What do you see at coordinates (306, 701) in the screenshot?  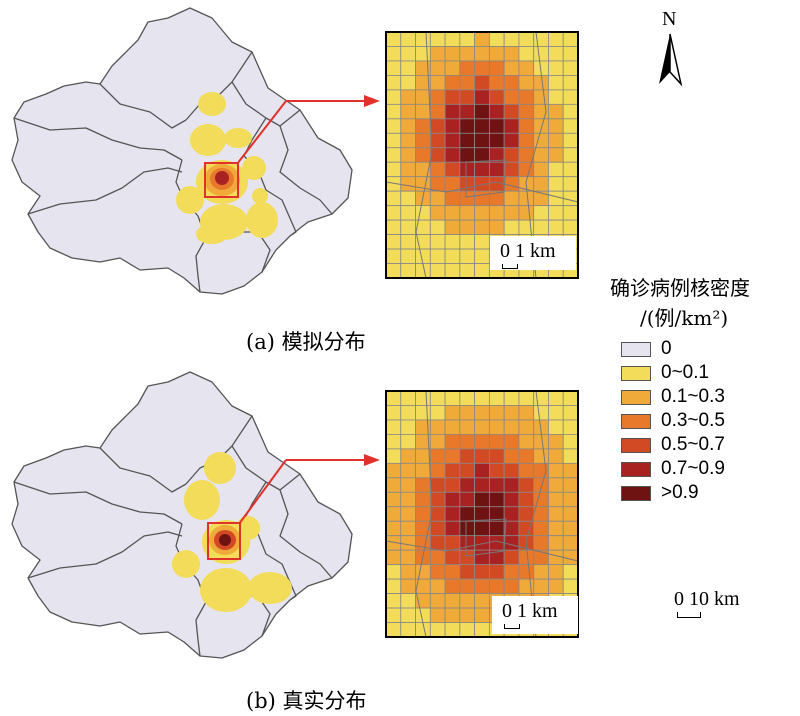 I see `panel-b-caption: (b) 真实分布` at bounding box center [306, 701].